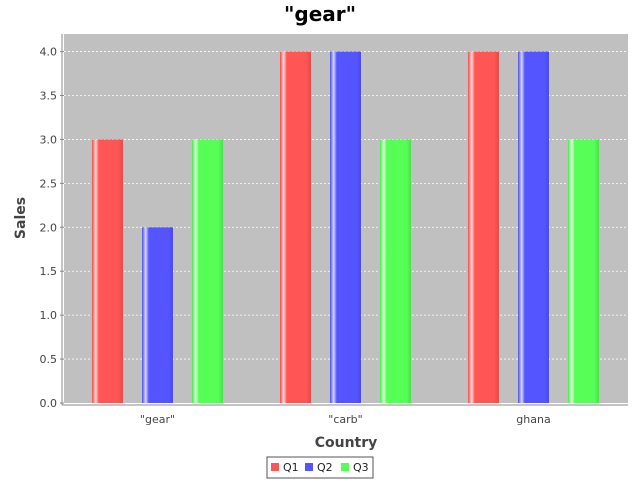  I want to click on x-tick-labels: "gear" "carb" ghana, so click(345, 419).